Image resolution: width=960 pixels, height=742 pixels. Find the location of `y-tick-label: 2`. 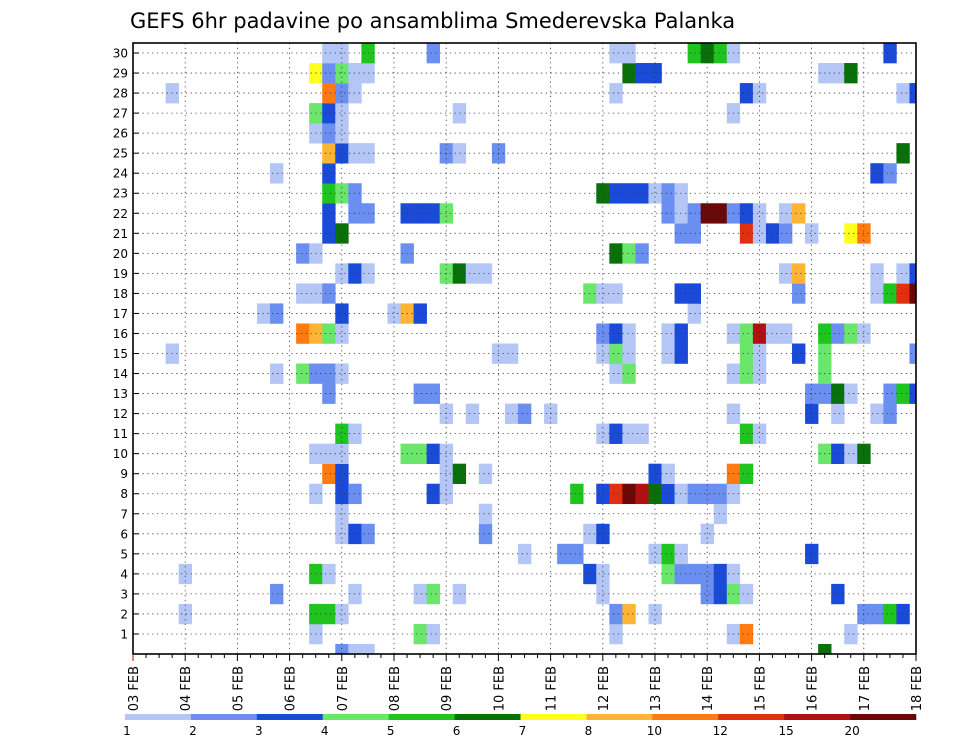

y-tick-label: 2 is located at coordinates (124, 614).